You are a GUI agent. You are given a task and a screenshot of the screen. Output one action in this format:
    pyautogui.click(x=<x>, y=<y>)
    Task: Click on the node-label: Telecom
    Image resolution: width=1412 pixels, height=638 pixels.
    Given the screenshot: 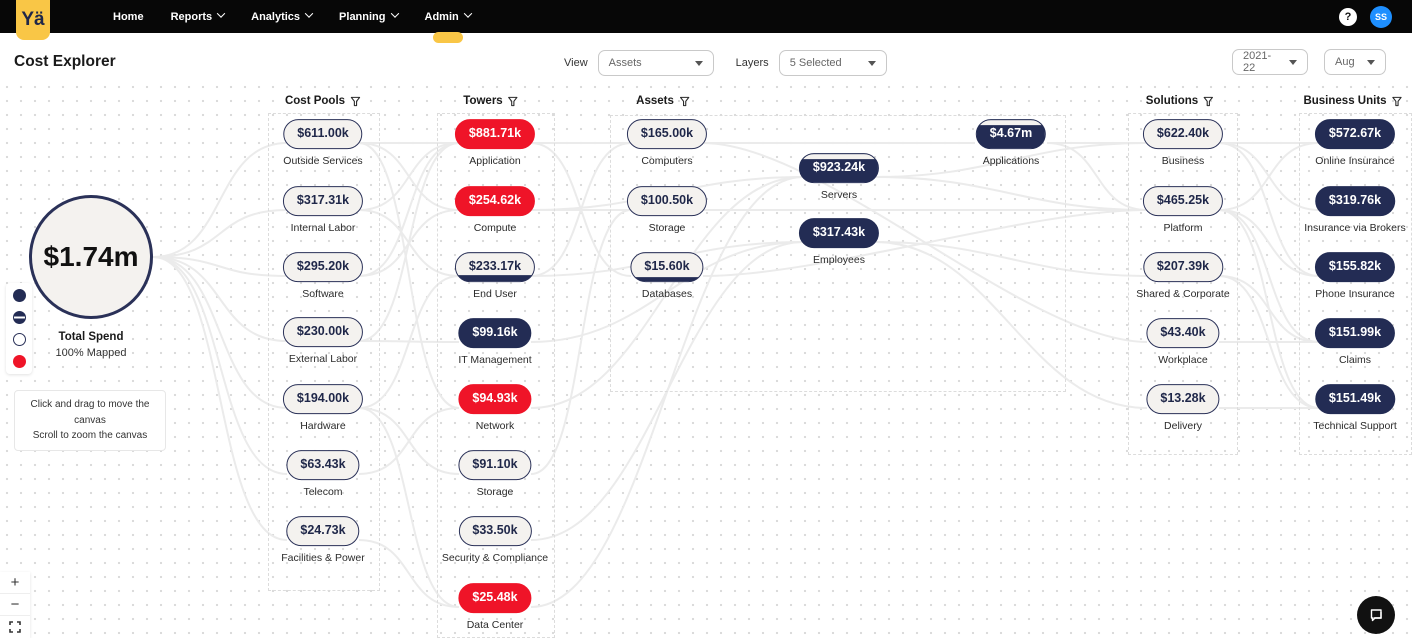 What is the action you would take?
    pyautogui.click(x=323, y=491)
    